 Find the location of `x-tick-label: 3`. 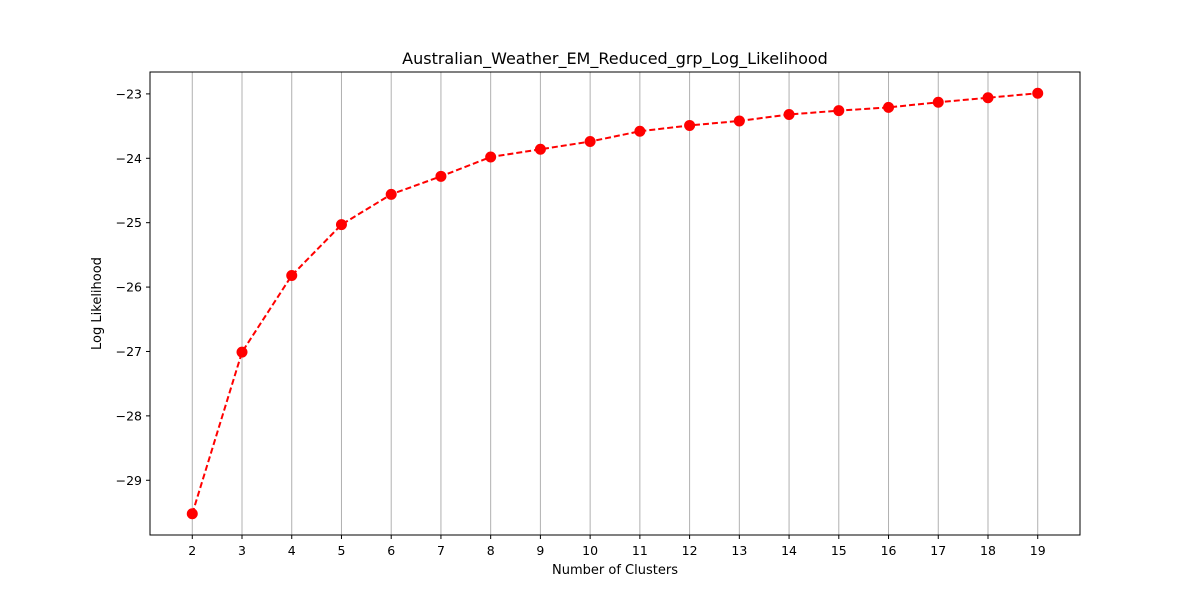

x-tick-label: 3 is located at coordinates (242, 550).